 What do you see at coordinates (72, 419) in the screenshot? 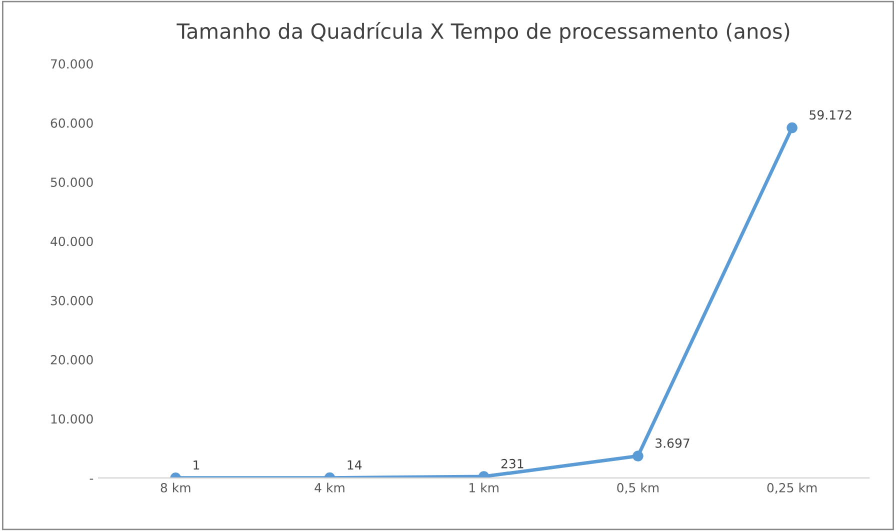
I see `y-tick-label: 10.000` at bounding box center [72, 419].